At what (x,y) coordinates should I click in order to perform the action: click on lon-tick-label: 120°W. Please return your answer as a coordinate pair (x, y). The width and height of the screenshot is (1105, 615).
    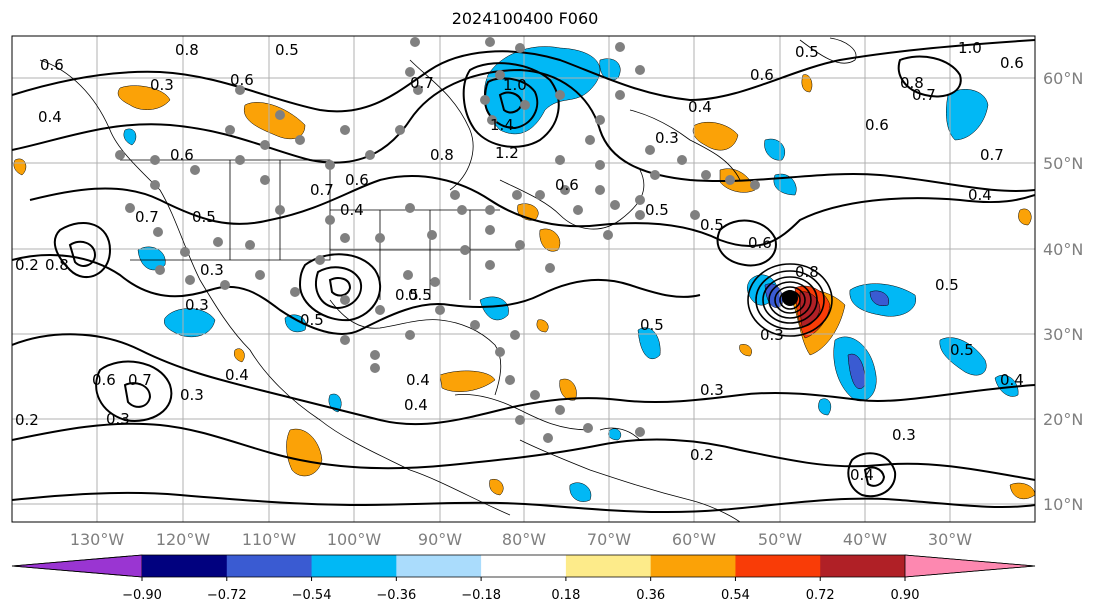
    Looking at the image, I should click on (183, 539).